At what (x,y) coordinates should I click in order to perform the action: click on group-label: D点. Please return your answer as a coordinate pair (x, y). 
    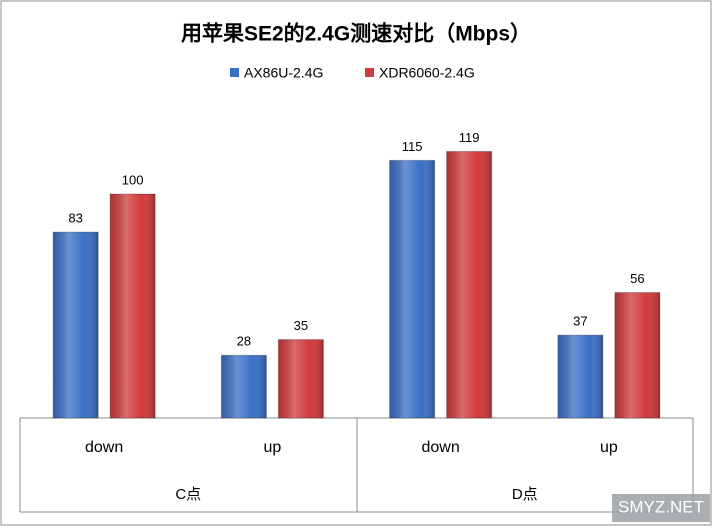
    Looking at the image, I should click on (525, 494).